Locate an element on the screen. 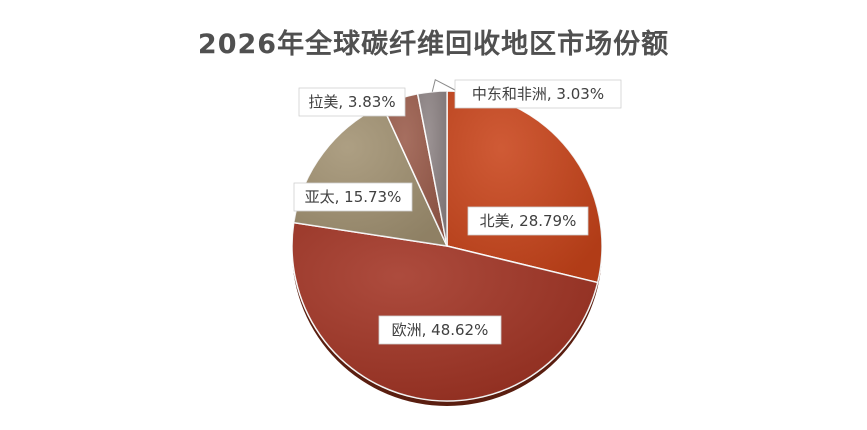 The height and width of the screenshot is (430, 867). data-label-2: 欧洲, 48.62% is located at coordinates (440, 330).